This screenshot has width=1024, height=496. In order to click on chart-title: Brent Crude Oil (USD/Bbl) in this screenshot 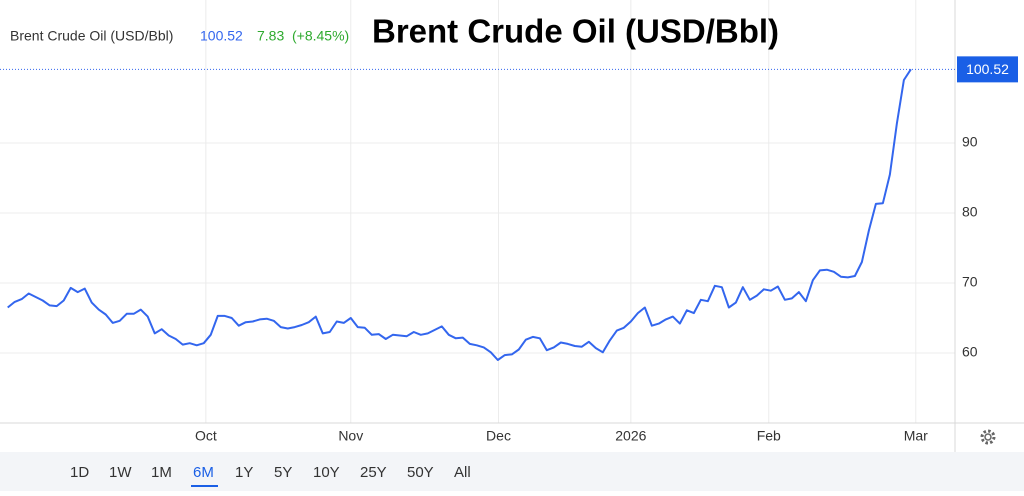, I will do `click(575, 31)`.